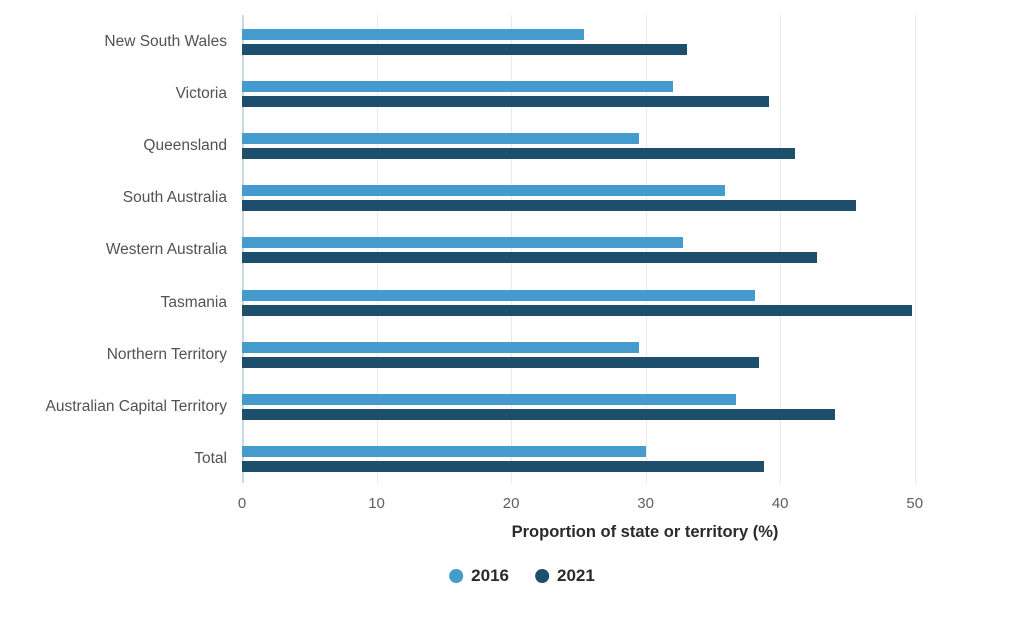  I want to click on bar-2016-australian-capital-territory, so click(489, 399).